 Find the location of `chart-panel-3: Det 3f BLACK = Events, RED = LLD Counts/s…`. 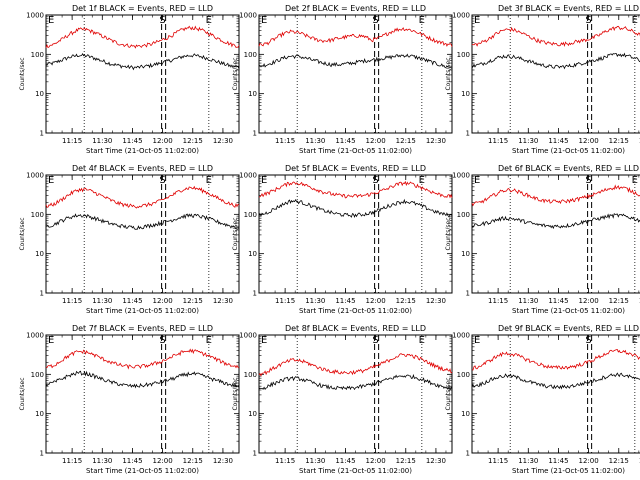

chart-panel-3: Det 3f BLACK = Events, RED = LLD Counts/s… is located at coordinates (542, 79).